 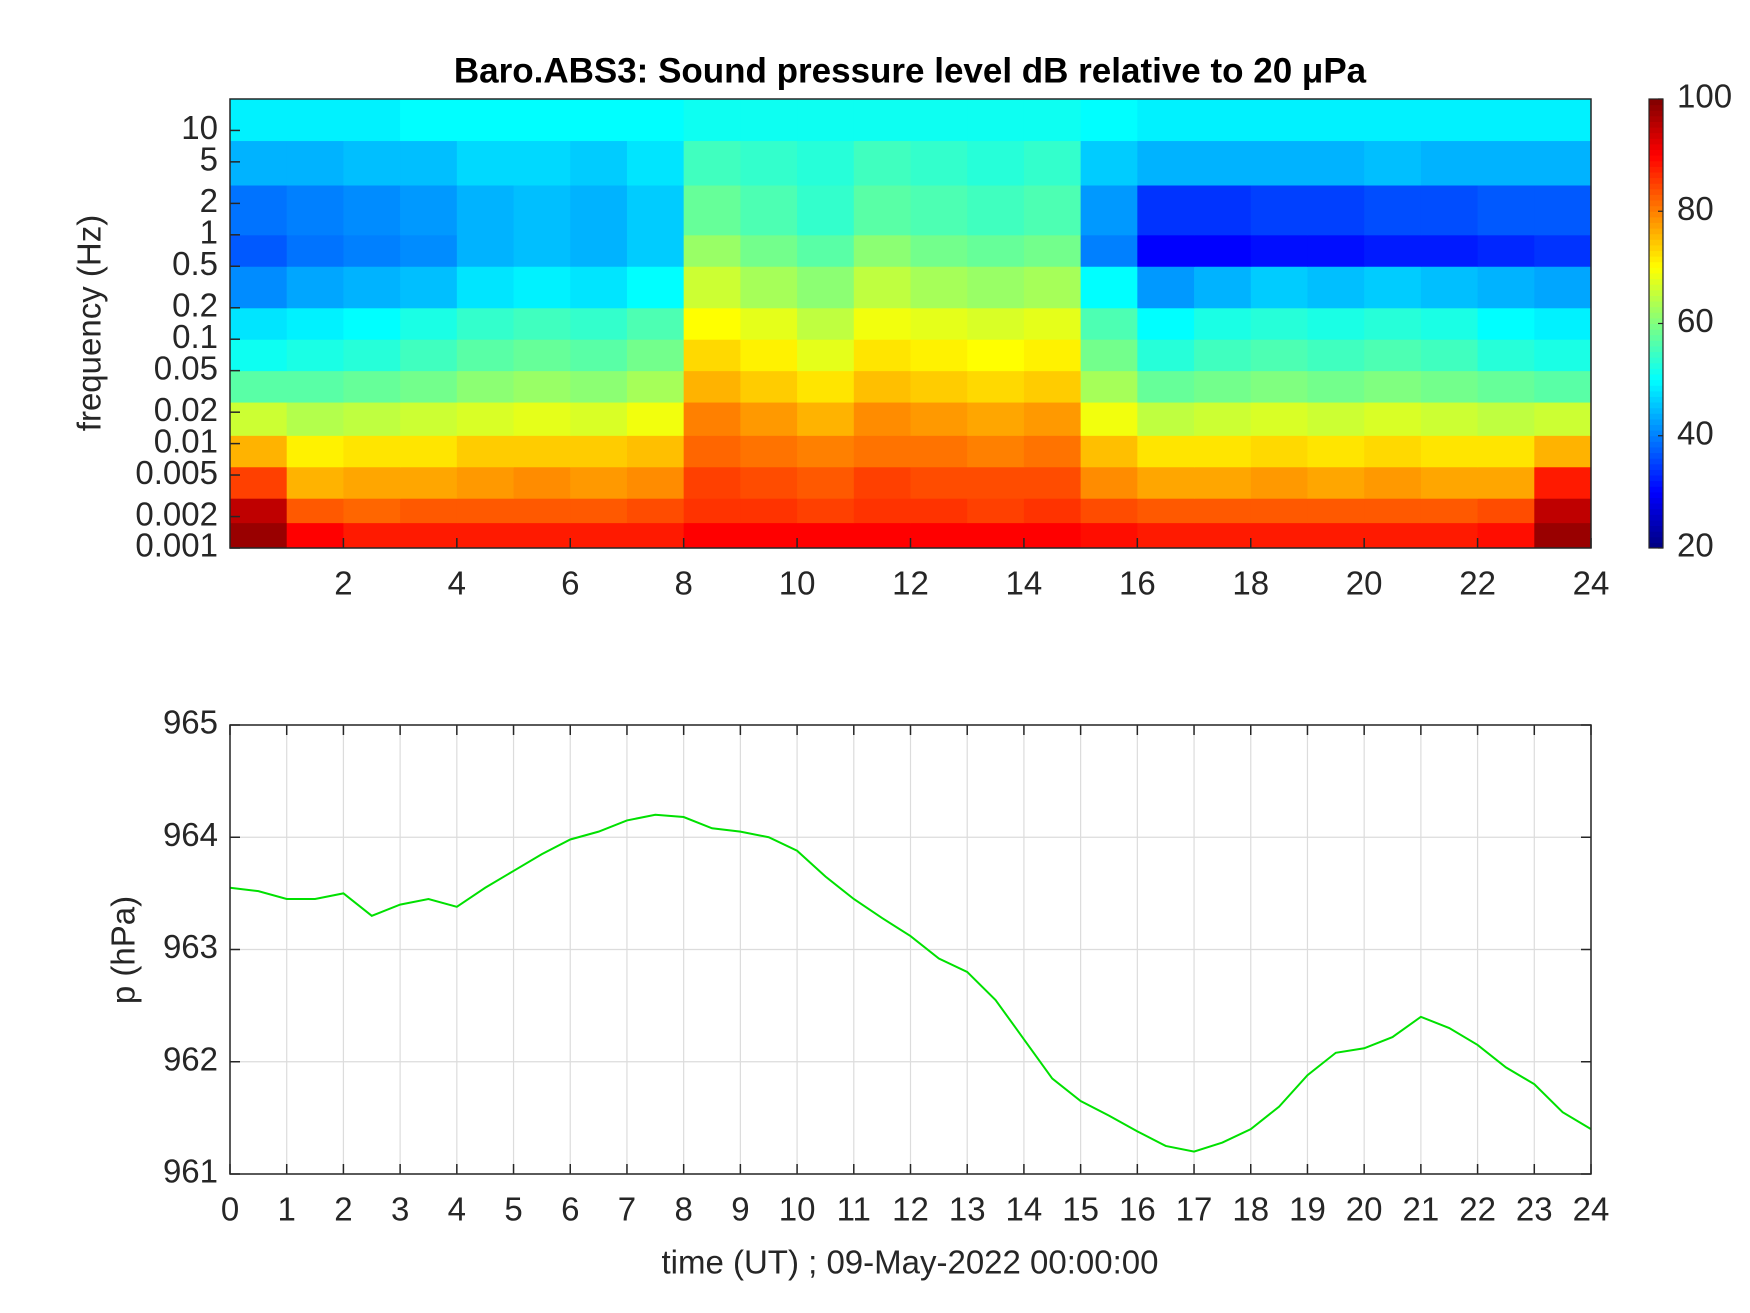 I want to click on y-tick-label: 0.01, so click(x=186, y=440).